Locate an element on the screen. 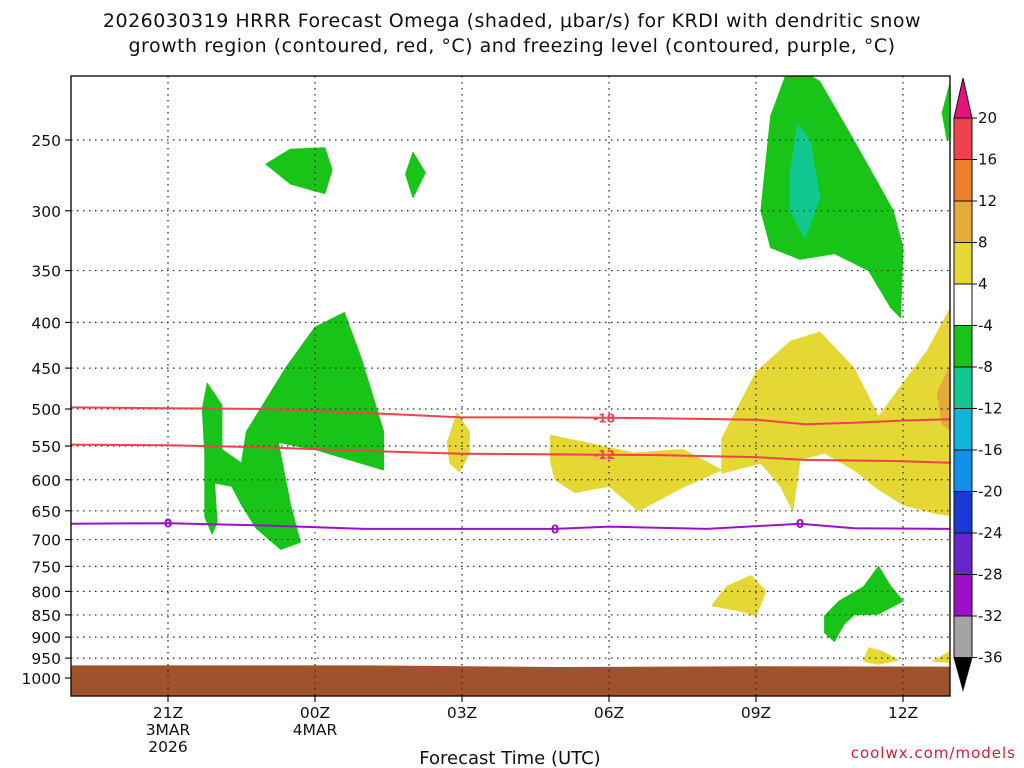 The image size is (1024, 768). colorbar-label-8: -16 is located at coordinates (990, 450).